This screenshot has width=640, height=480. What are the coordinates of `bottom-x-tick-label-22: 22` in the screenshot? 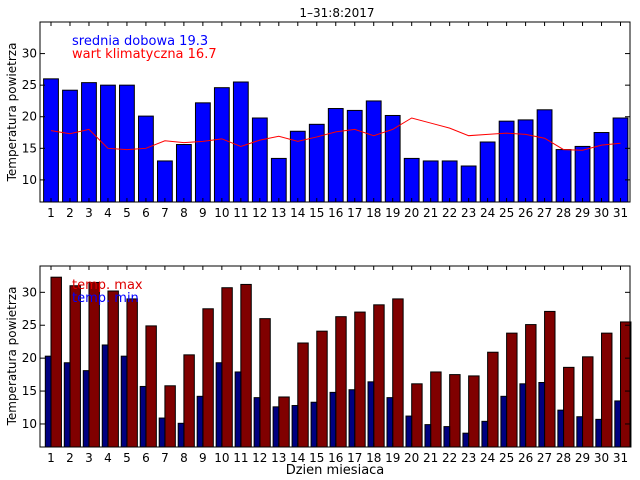 It's located at (449, 458).